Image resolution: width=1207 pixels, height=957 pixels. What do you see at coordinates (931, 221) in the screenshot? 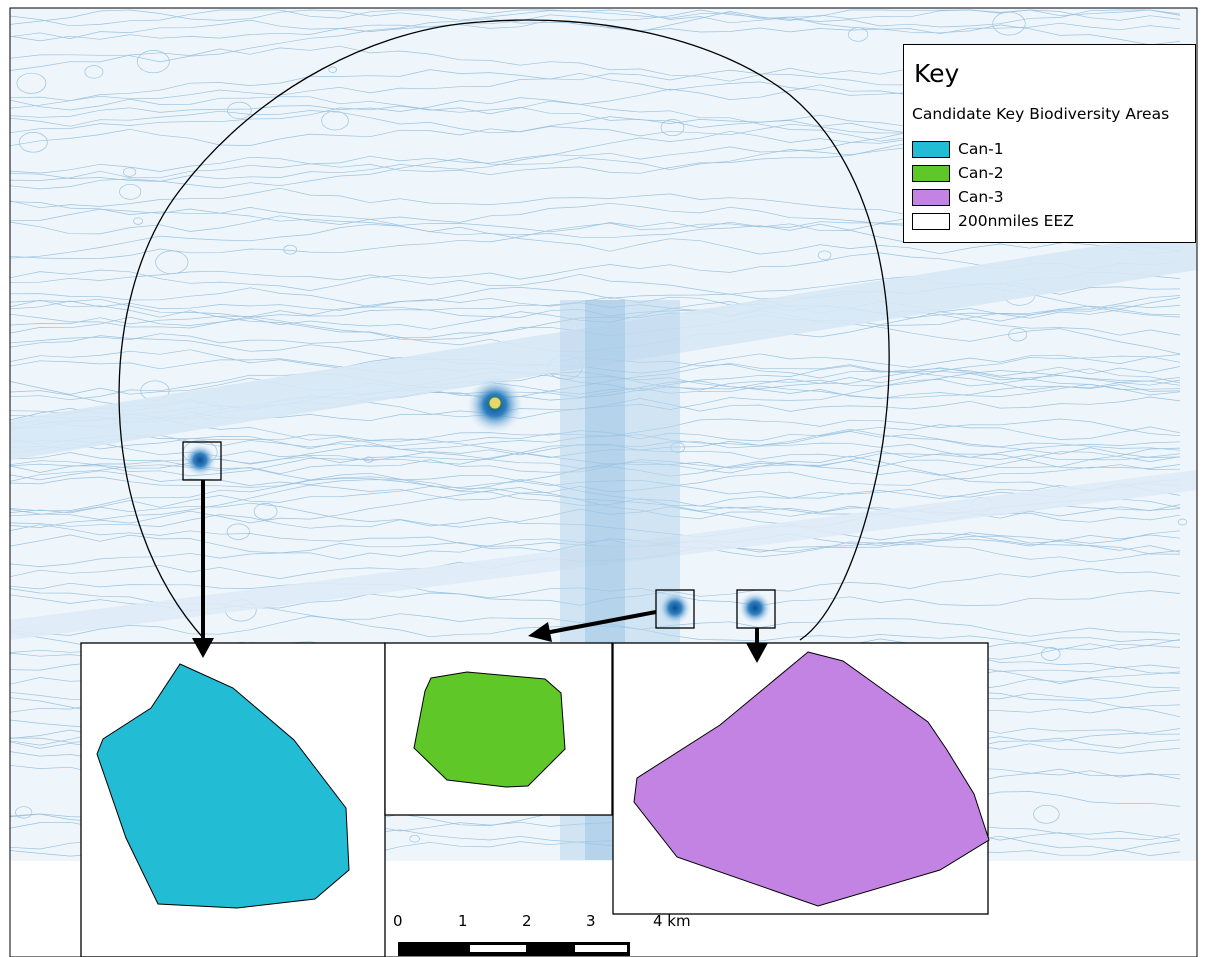
I see `legend-swatch-eez` at bounding box center [931, 221].